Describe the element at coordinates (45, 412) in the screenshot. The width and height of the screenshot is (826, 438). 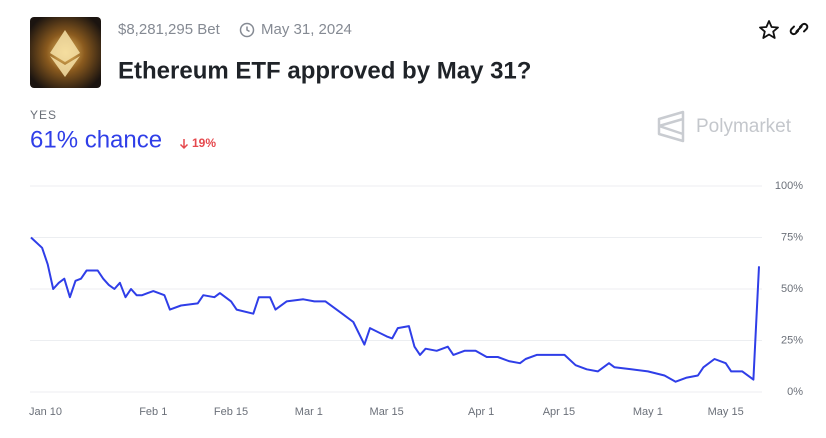
I see `x-tick-label: Jan 10` at that location.